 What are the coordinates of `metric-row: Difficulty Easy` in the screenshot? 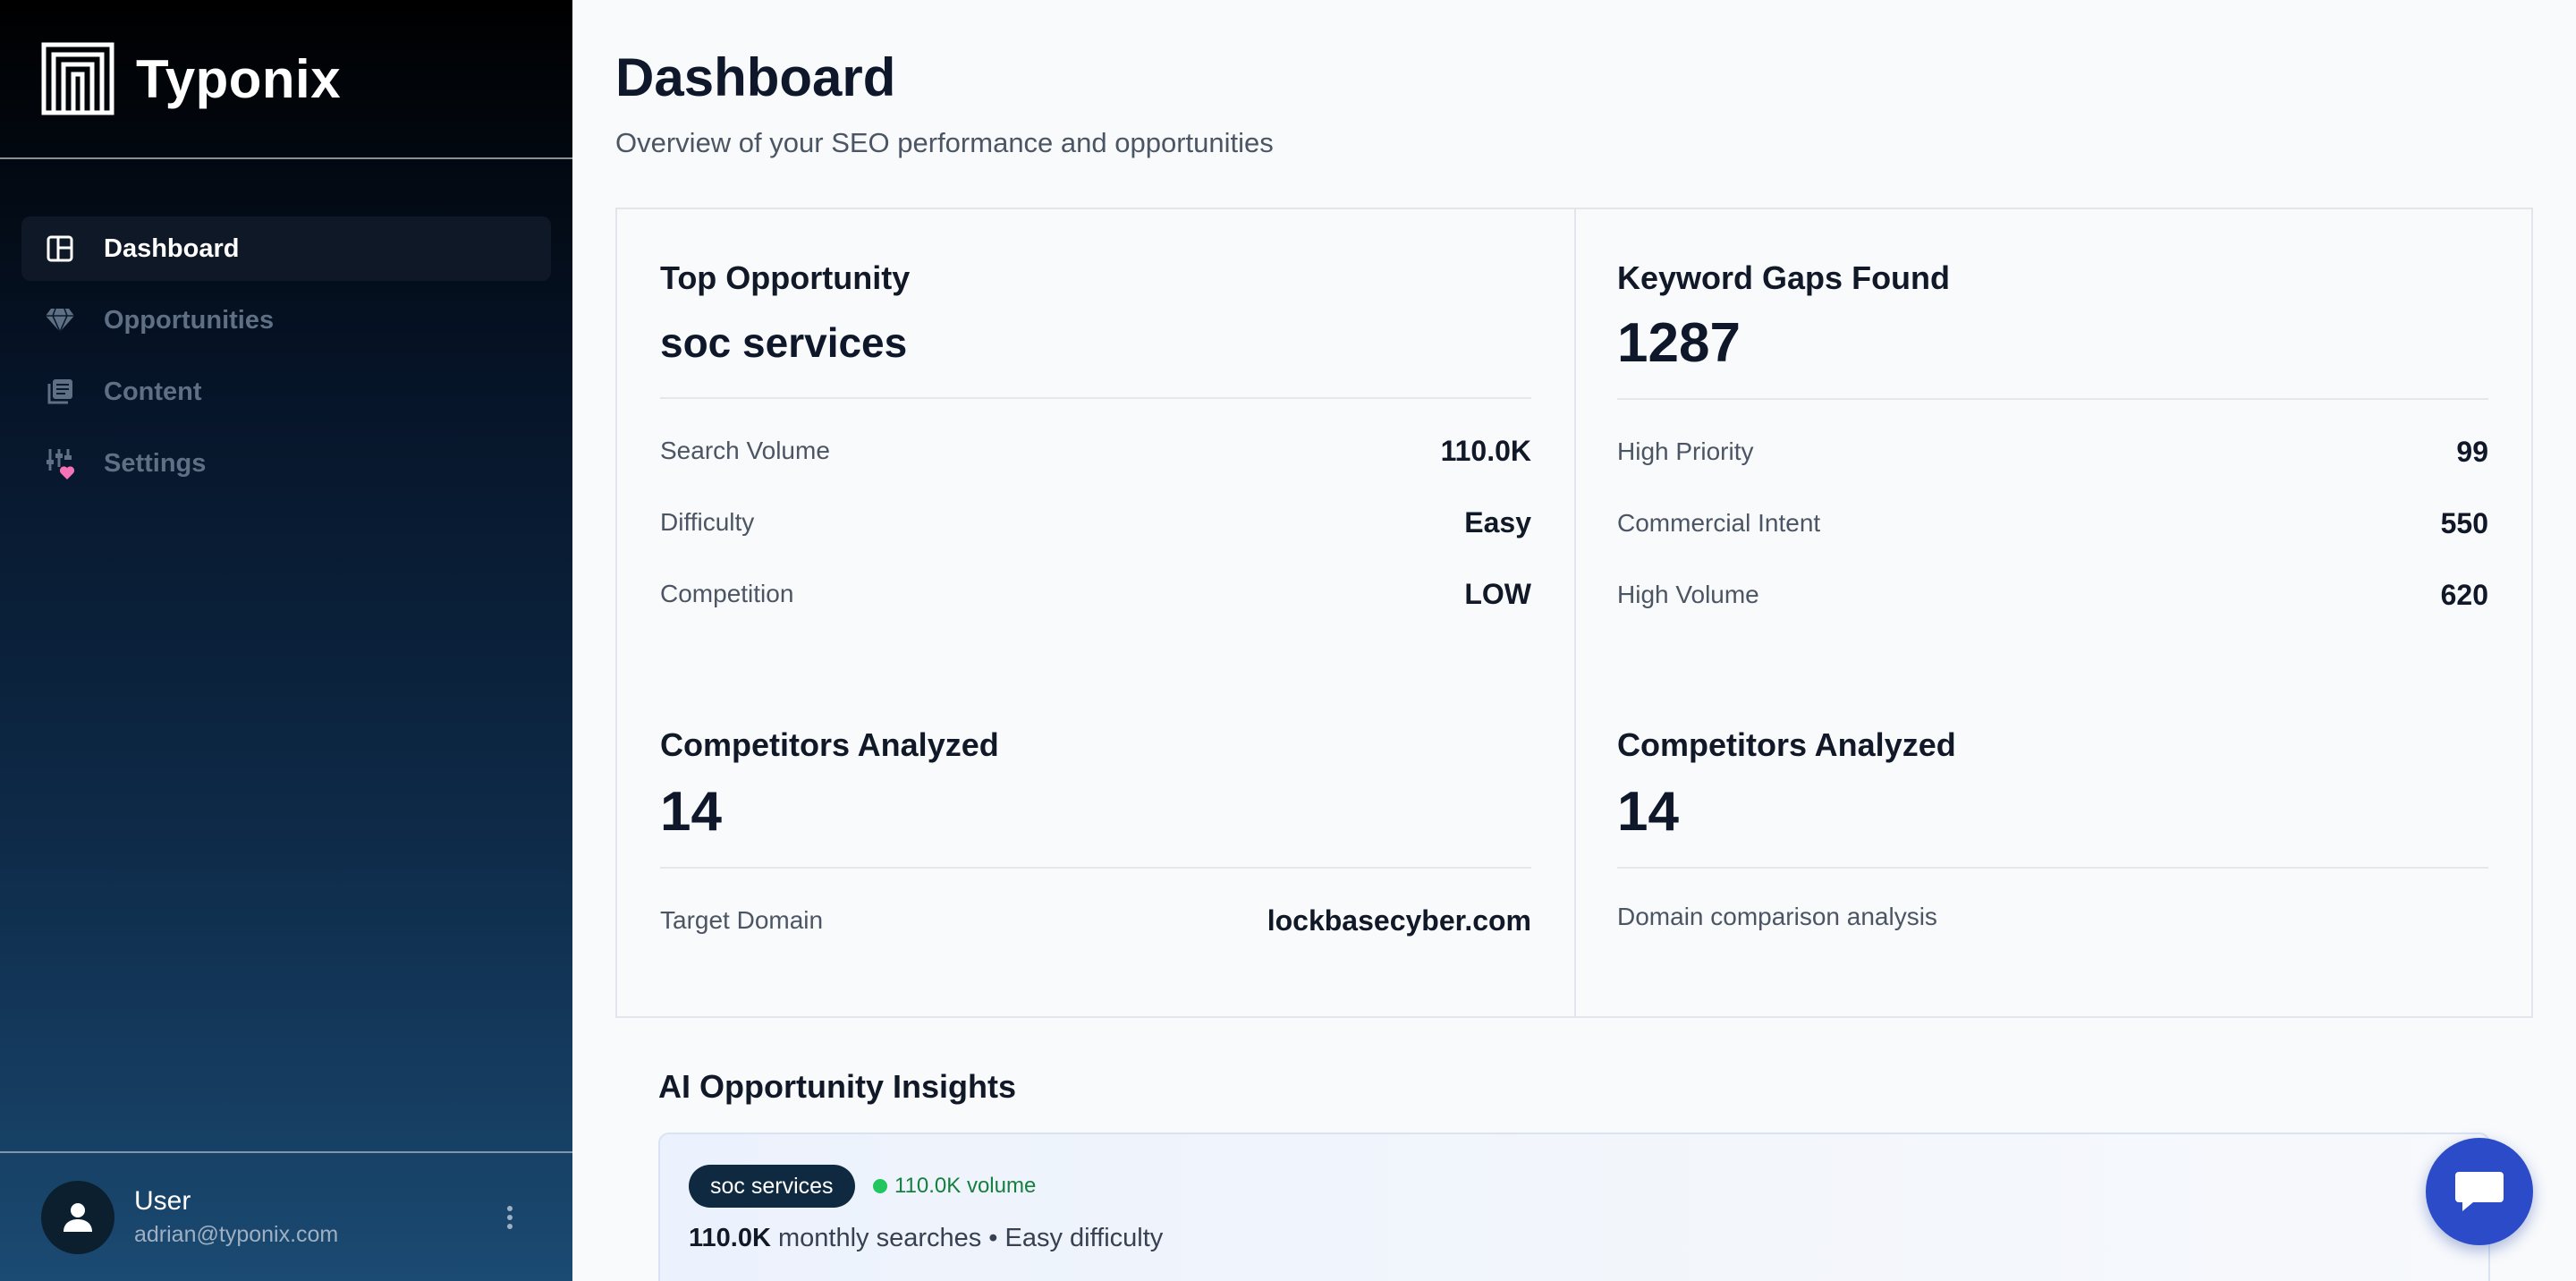 It's located at (1095, 522).